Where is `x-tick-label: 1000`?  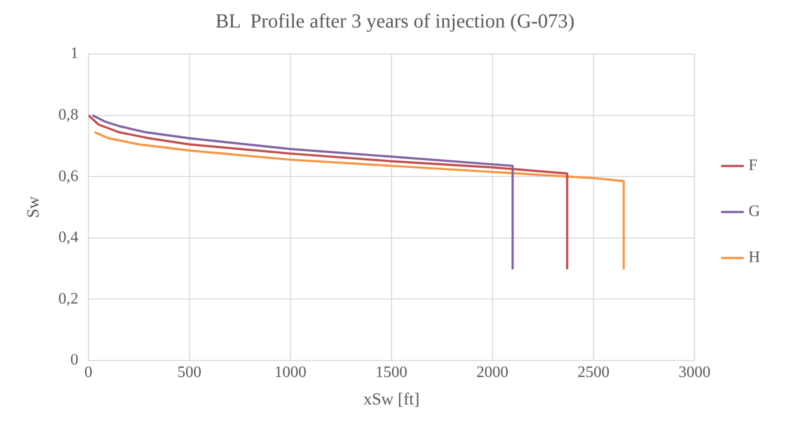 x-tick-label: 1000 is located at coordinates (290, 373).